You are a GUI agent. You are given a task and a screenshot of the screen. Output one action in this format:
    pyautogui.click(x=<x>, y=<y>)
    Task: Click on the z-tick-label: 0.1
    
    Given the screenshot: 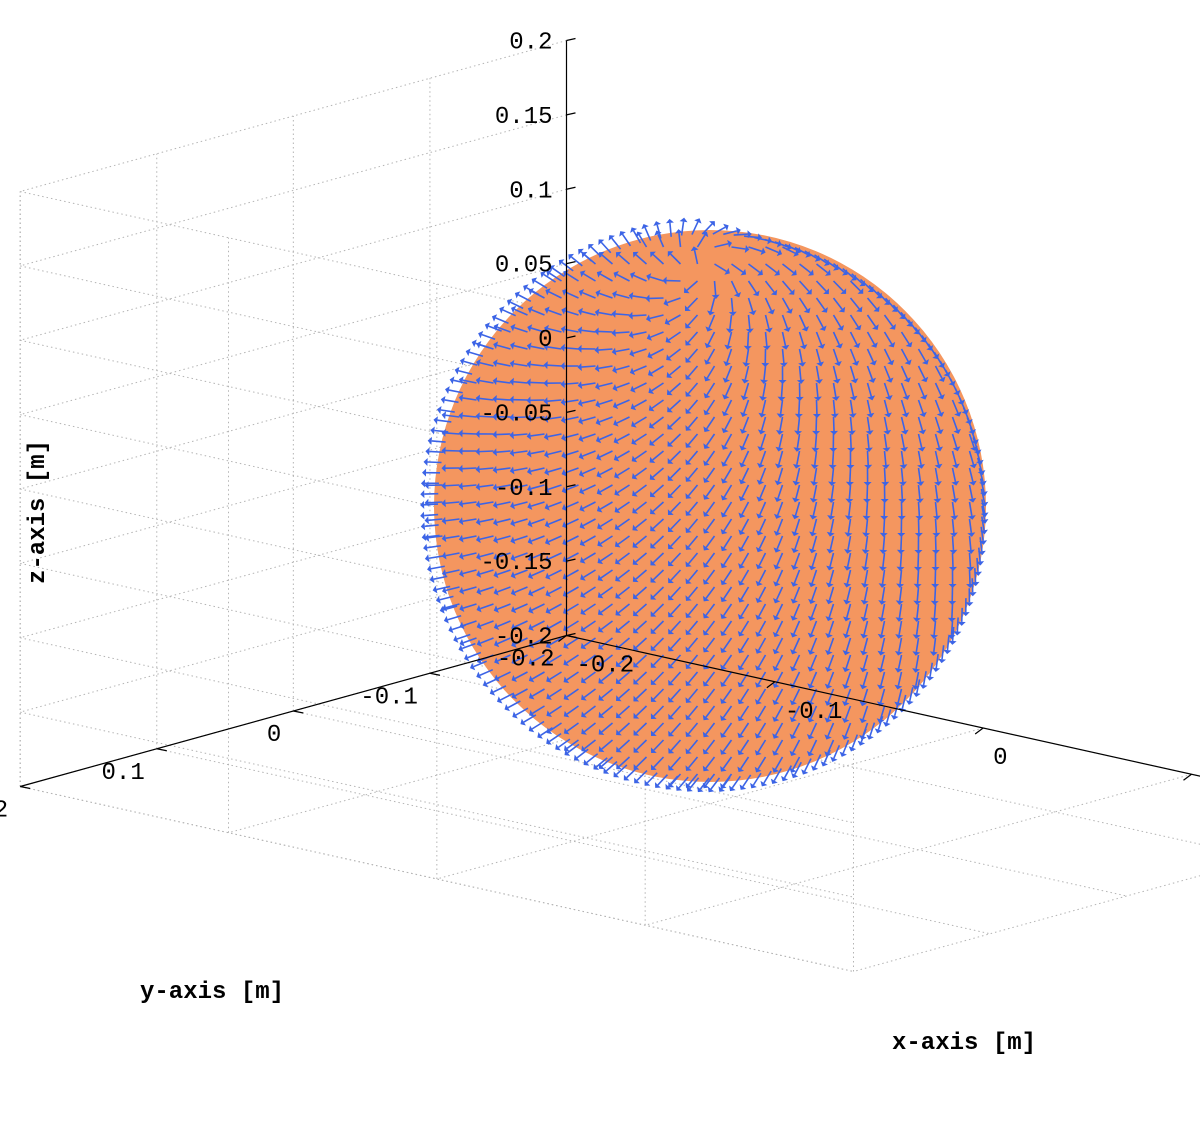 What is the action you would take?
    pyautogui.click(x=530, y=191)
    